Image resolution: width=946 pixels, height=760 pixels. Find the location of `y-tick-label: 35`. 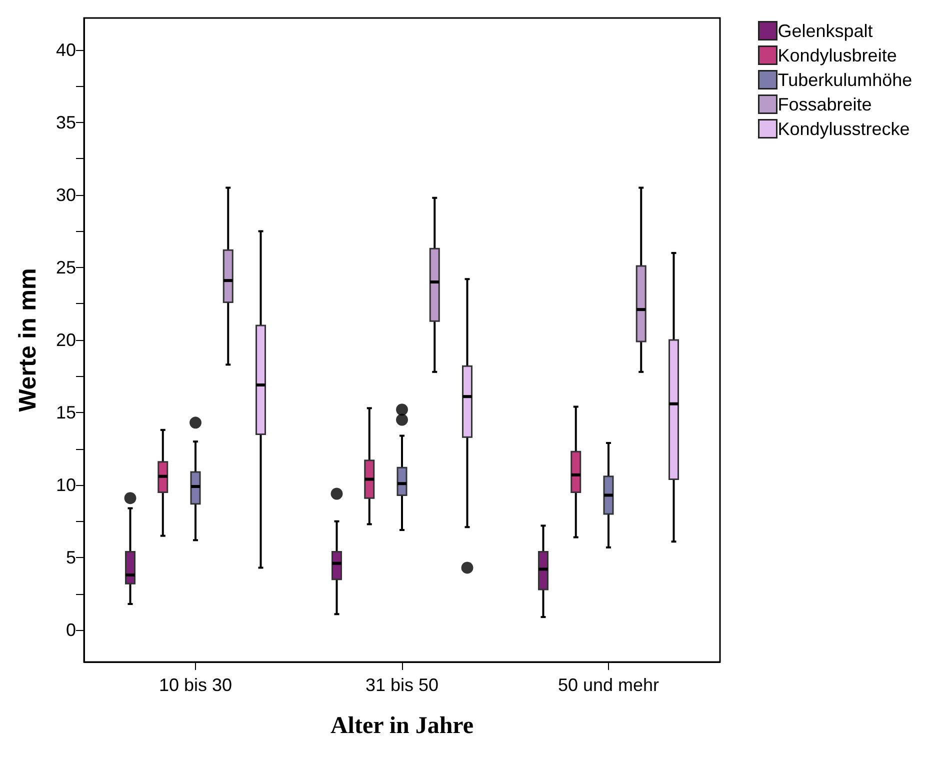

y-tick-label: 35 is located at coordinates (66, 122).